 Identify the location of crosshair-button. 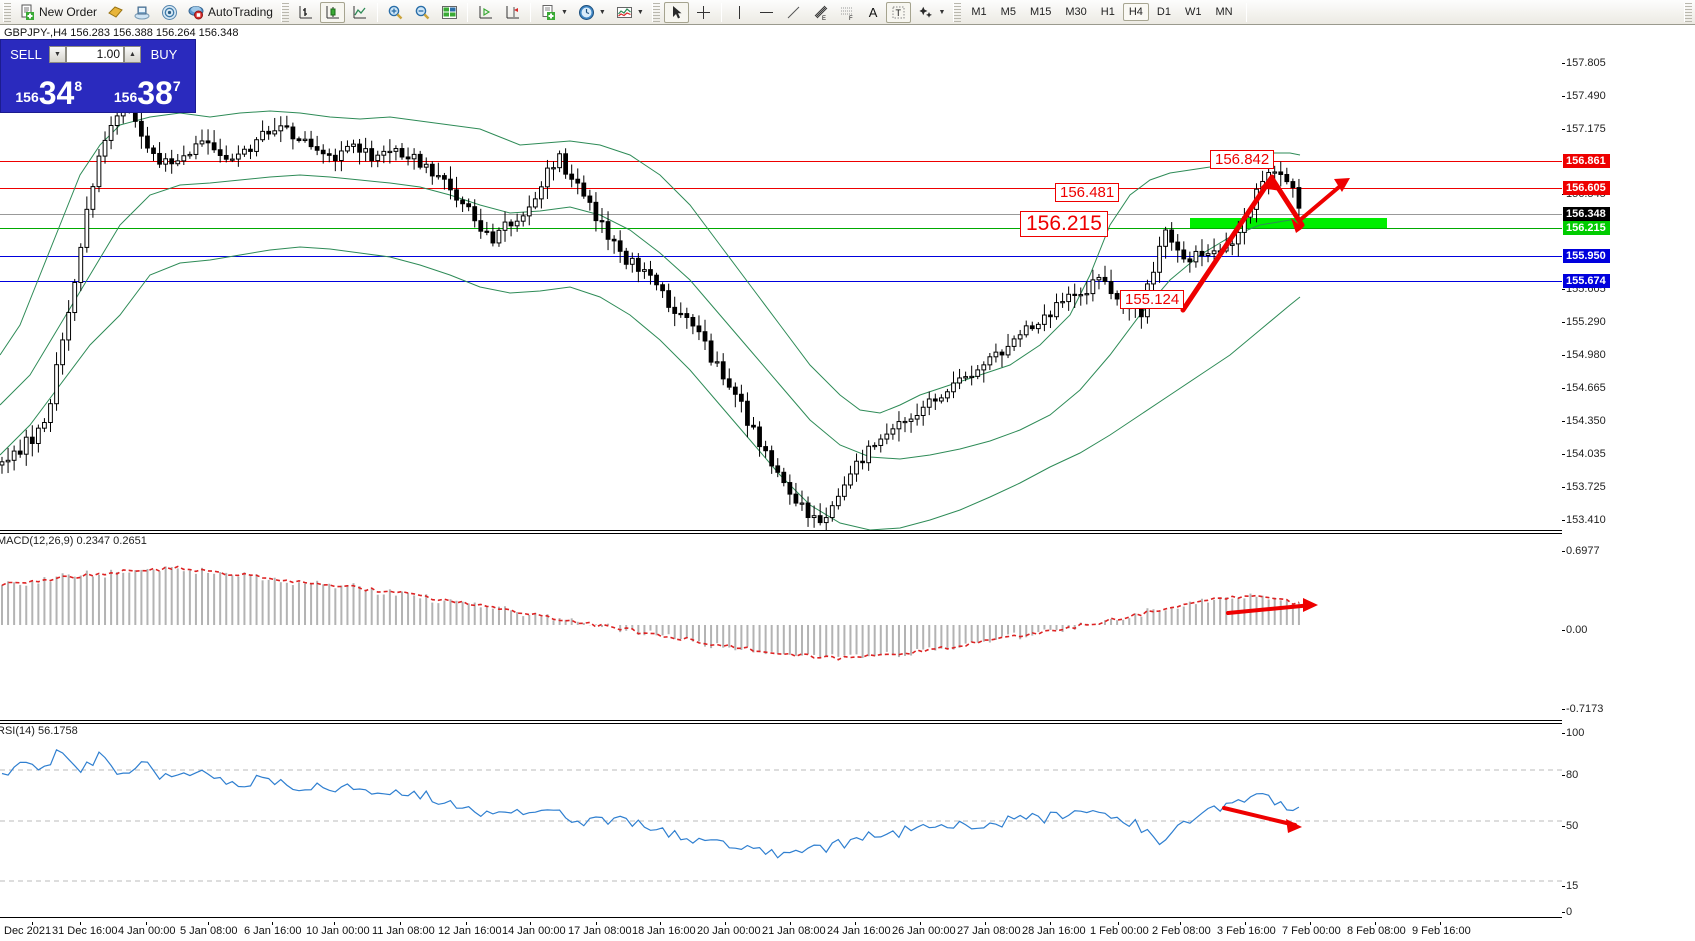
(703, 12).